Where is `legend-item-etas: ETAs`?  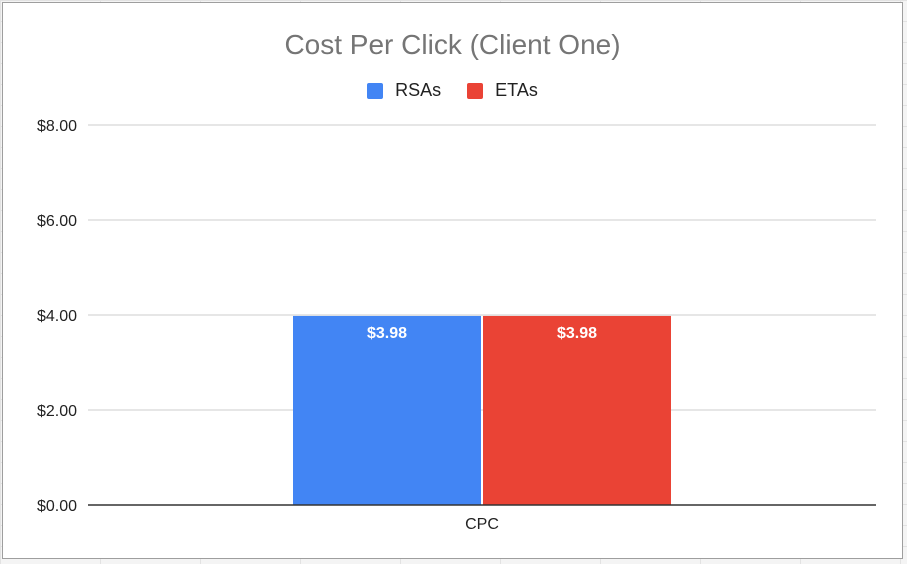 legend-item-etas: ETAs is located at coordinates (502, 90).